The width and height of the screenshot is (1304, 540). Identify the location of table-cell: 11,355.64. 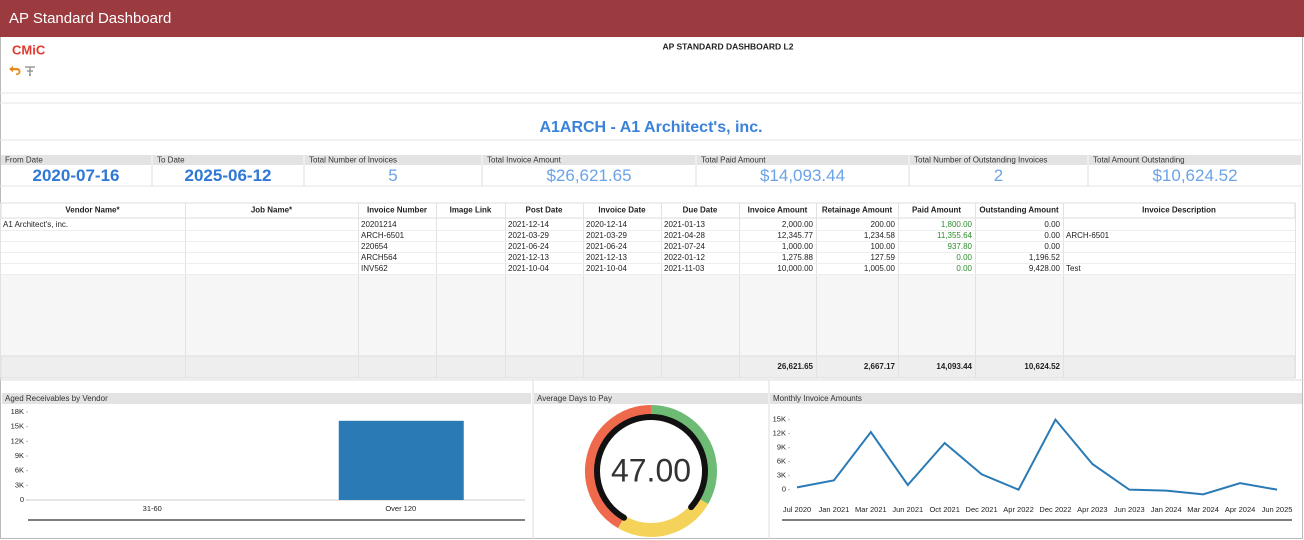
(955, 235).